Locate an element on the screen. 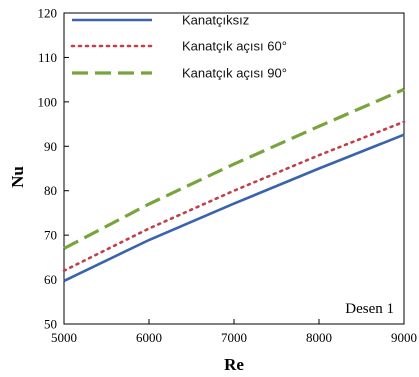  y-tick-label: 110 is located at coordinates (47, 57).